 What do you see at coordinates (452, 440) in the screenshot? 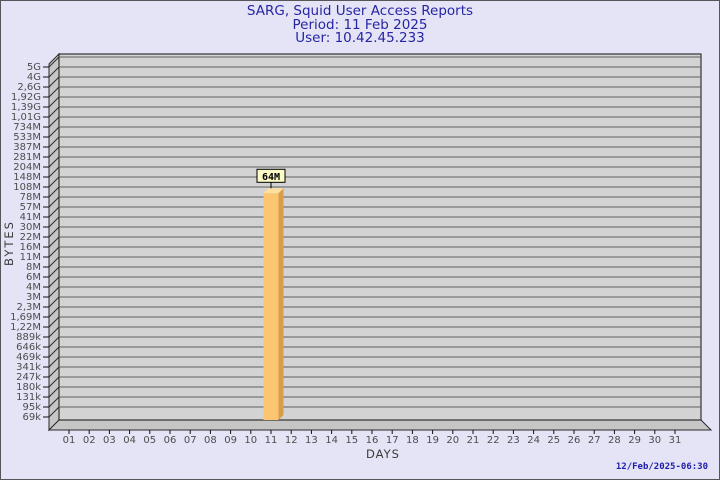
I see `x-tick-label: 20` at bounding box center [452, 440].